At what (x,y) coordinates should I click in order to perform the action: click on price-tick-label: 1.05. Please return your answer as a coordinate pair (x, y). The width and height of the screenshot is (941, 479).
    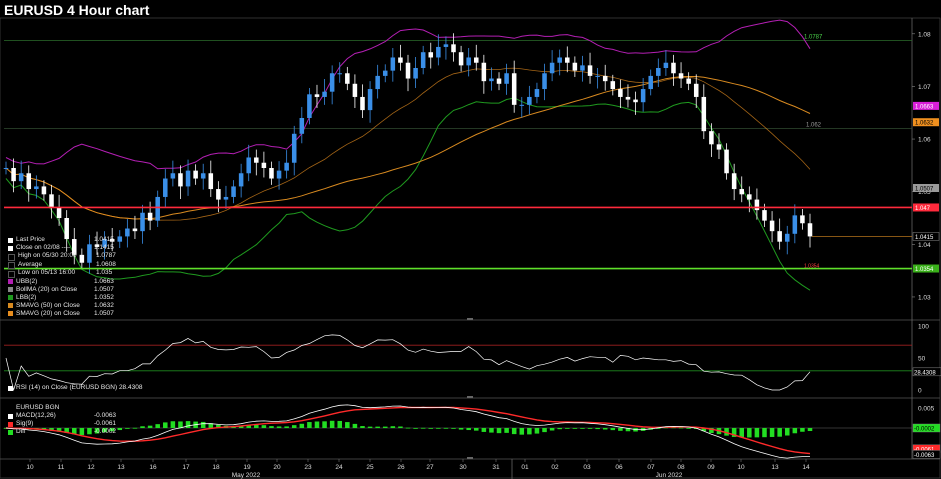
    Looking at the image, I should click on (924, 192).